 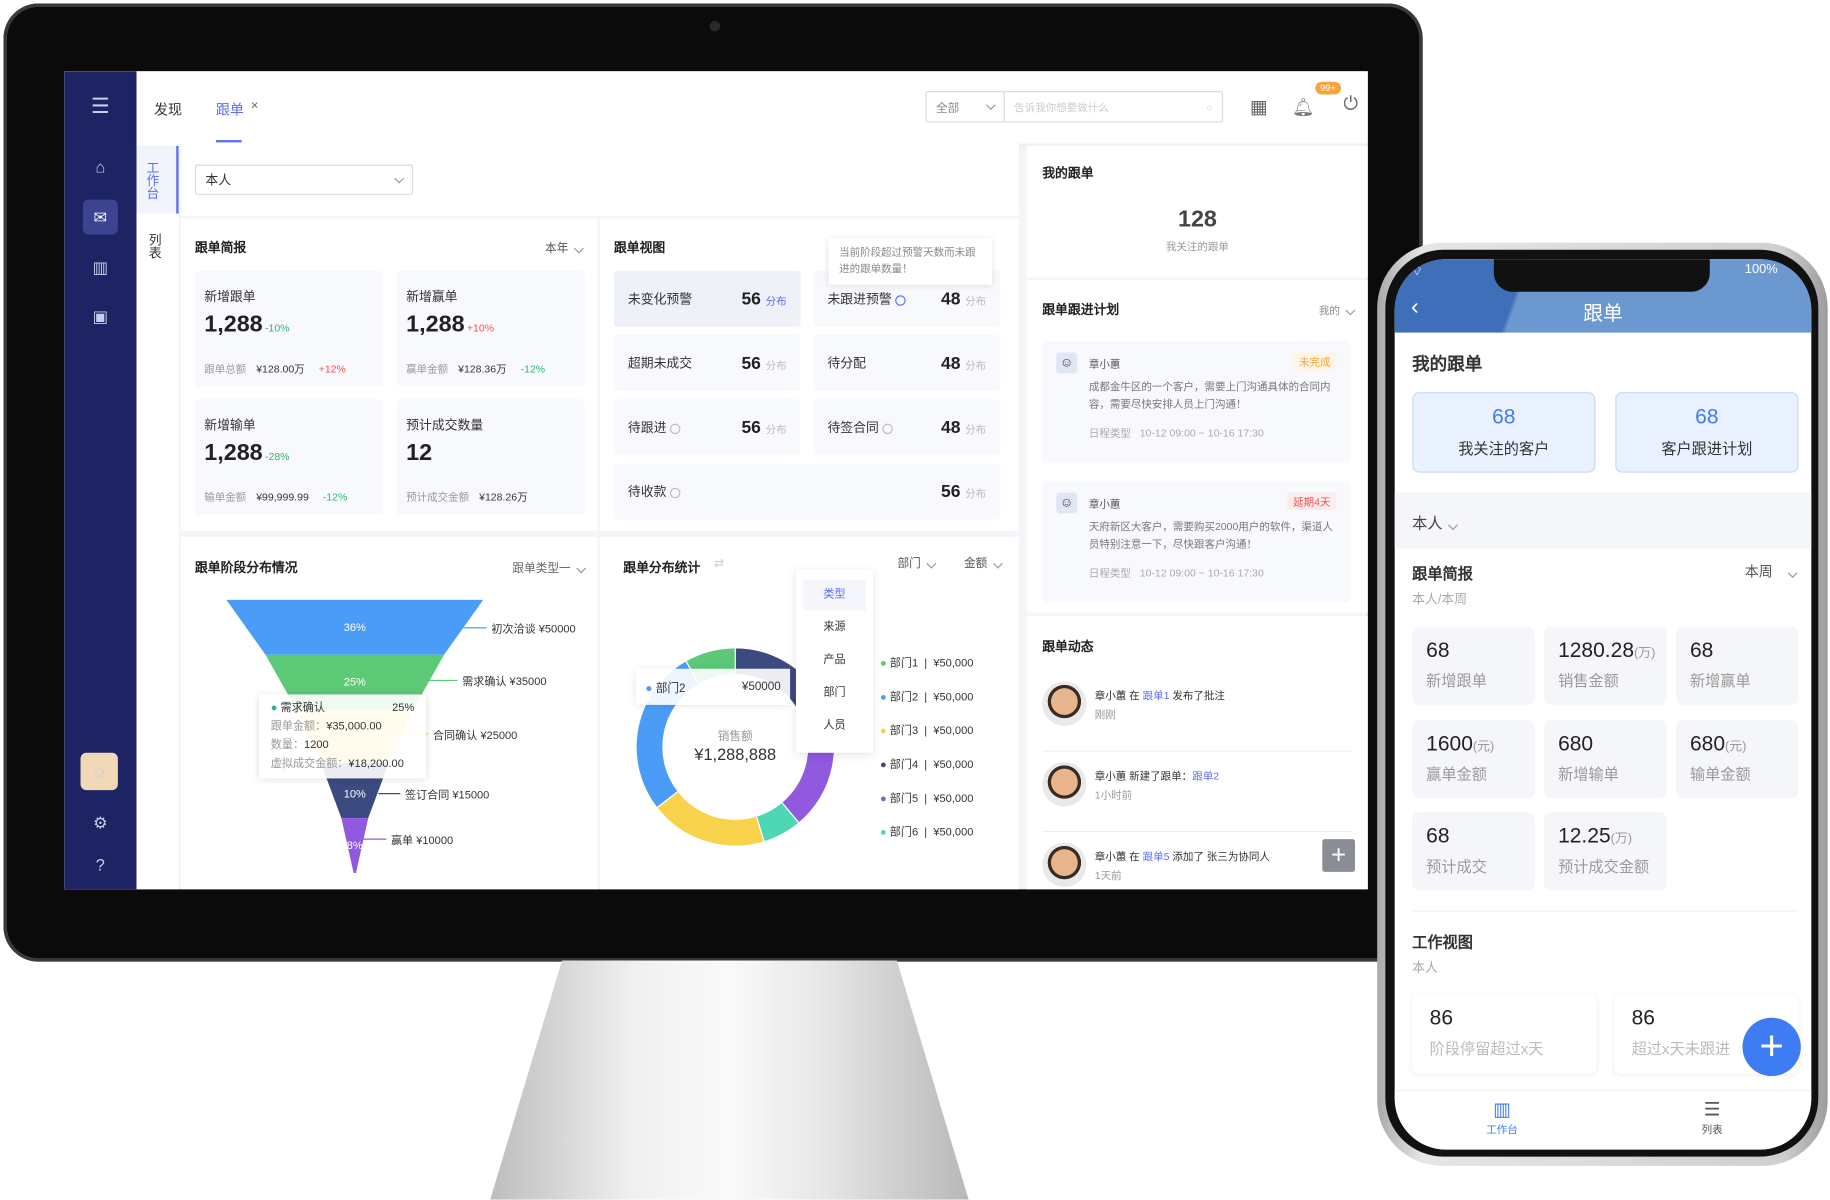 What do you see at coordinates (1707, 448) in the screenshot?
I see `phone-my-label: 客户跟进计划` at bounding box center [1707, 448].